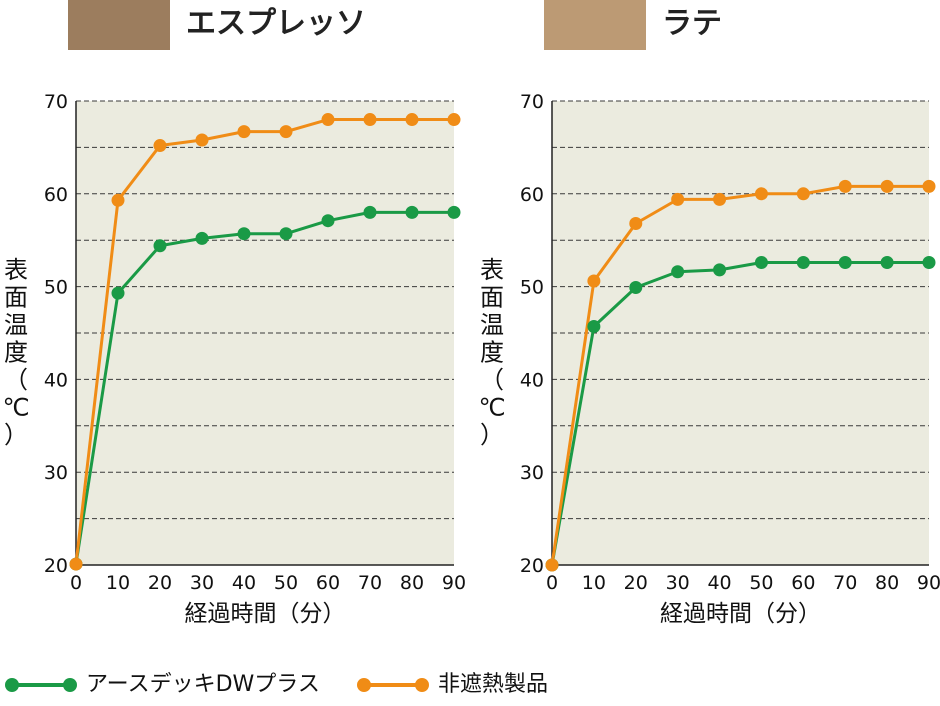  What do you see at coordinates (276, 23) in the screenshot?
I see `chart-title-espresso: エスプレッソ` at bounding box center [276, 23].